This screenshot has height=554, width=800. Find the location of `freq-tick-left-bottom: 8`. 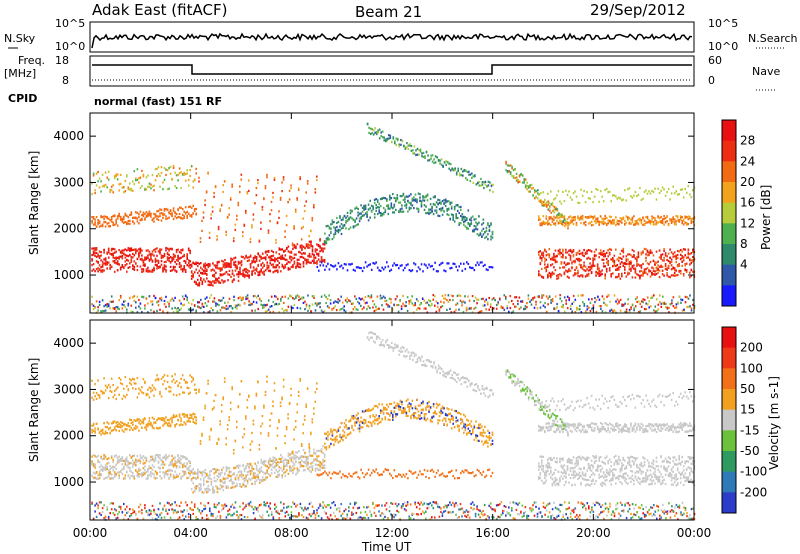

freq-tick-left-bottom: 8 is located at coordinates (65, 80).